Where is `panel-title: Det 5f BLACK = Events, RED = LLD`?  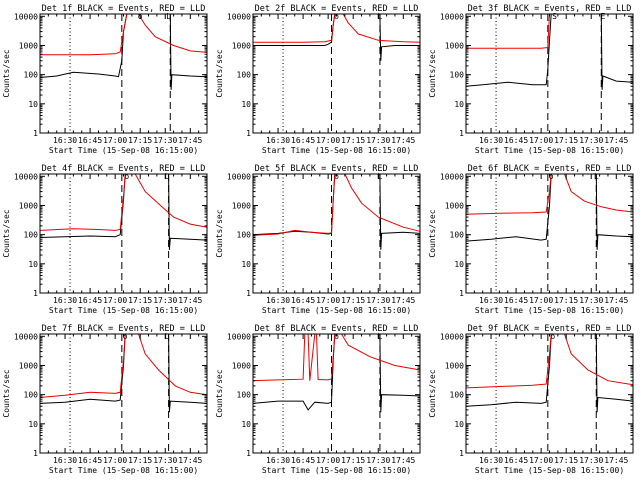
panel-title: Det 5f BLACK = Events, RED = LLD is located at coordinates (337, 169).